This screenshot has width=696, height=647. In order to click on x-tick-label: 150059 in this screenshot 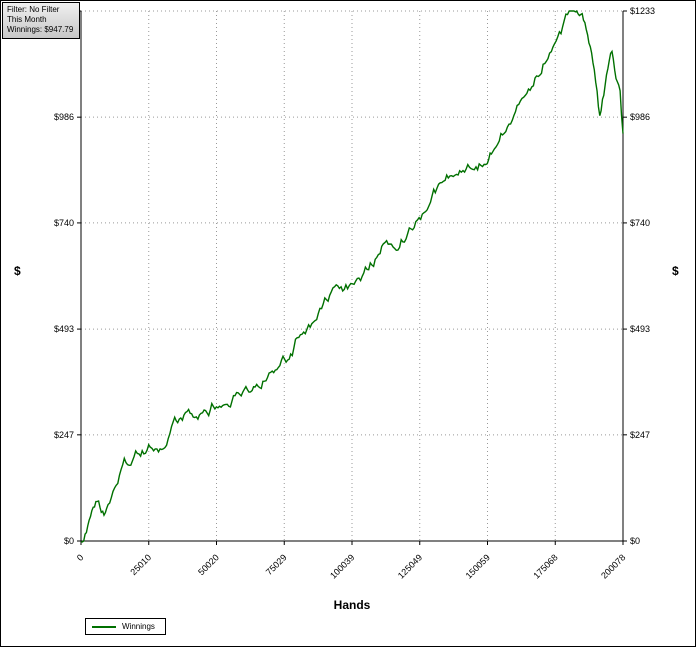, I will do `click(478, 566)`.